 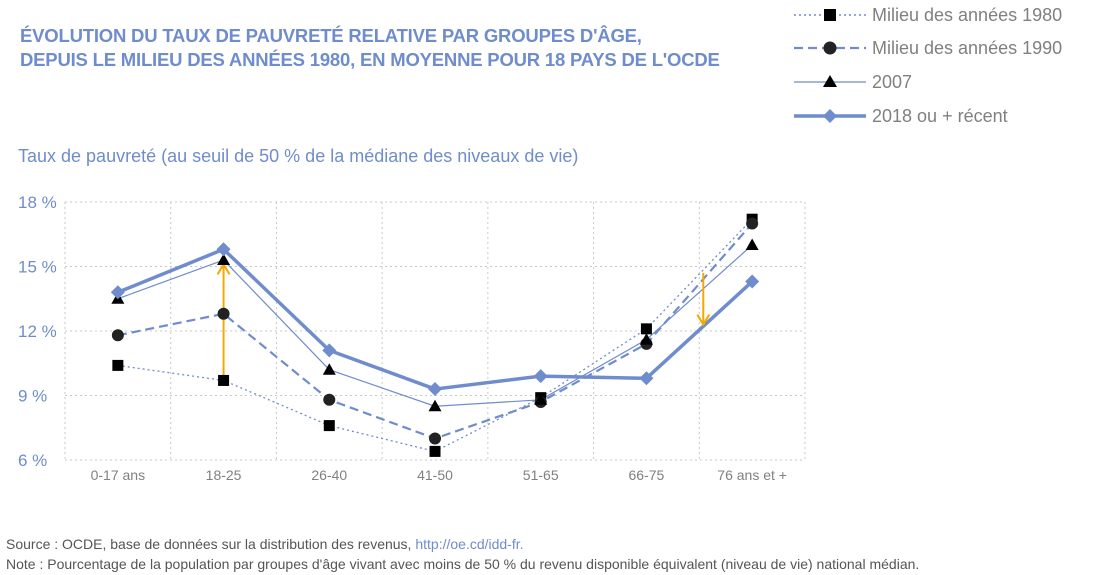 I want to click on legend-label-2018: 2018 ou + récent, so click(x=940, y=116).